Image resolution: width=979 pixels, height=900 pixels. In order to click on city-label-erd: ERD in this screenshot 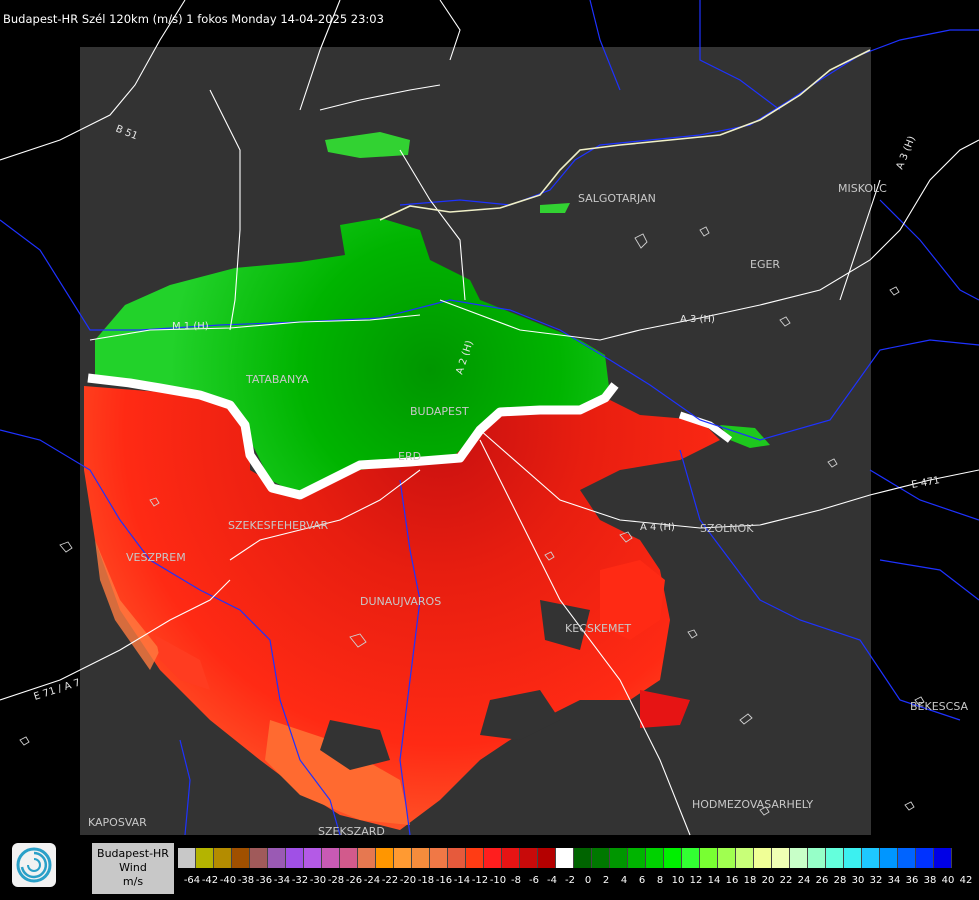, I will do `click(409, 456)`.